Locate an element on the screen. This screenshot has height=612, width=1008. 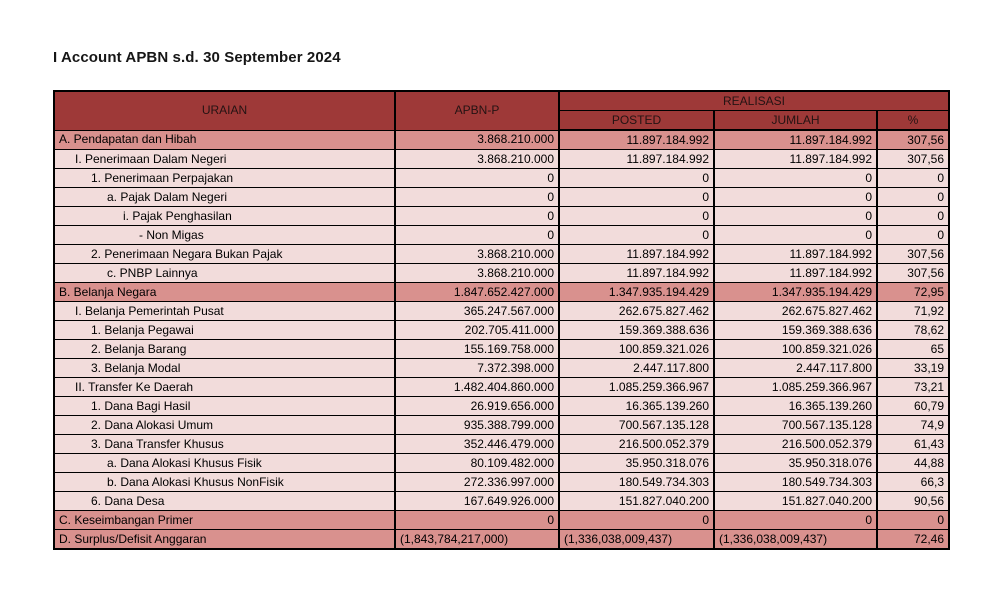
cell-posted: 700.567.135.128 is located at coordinates (636, 425).